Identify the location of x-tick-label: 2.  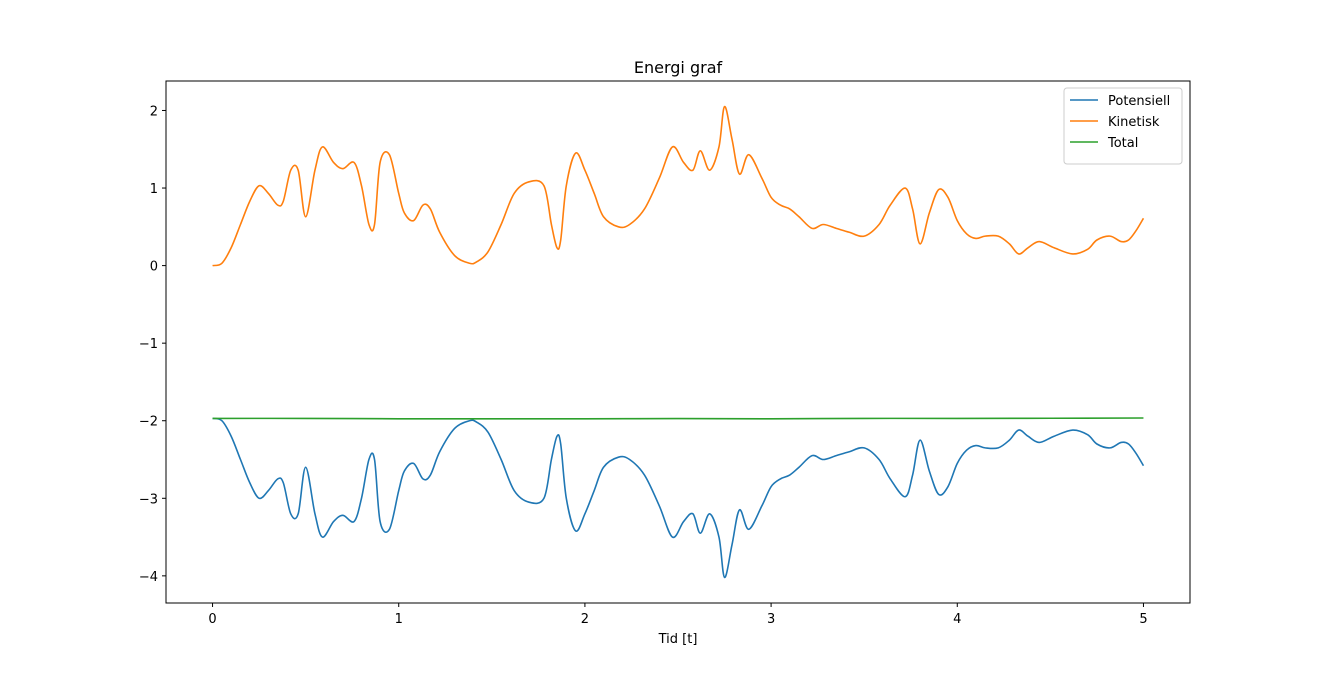
(585, 619).